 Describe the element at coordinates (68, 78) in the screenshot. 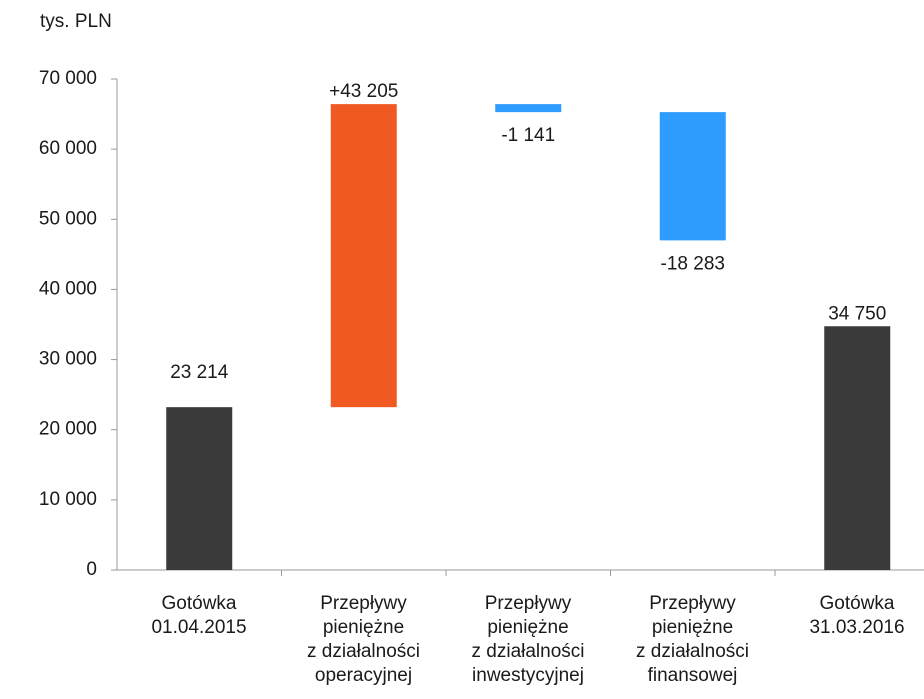

I see `y-tick-label: 70 000` at that location.